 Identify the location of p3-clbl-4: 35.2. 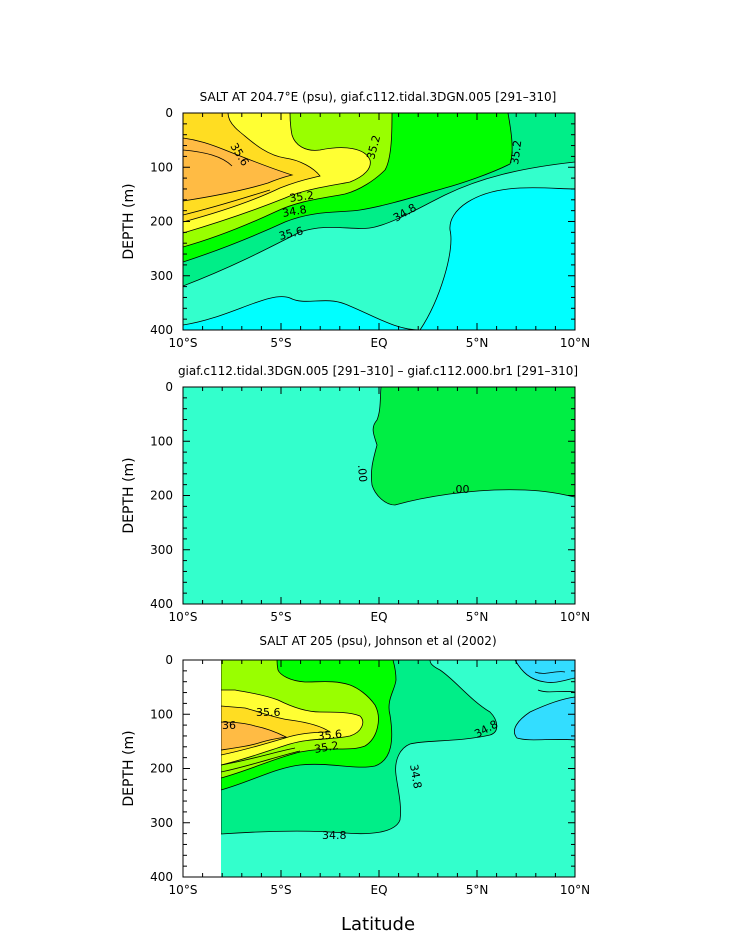
(326, 747).